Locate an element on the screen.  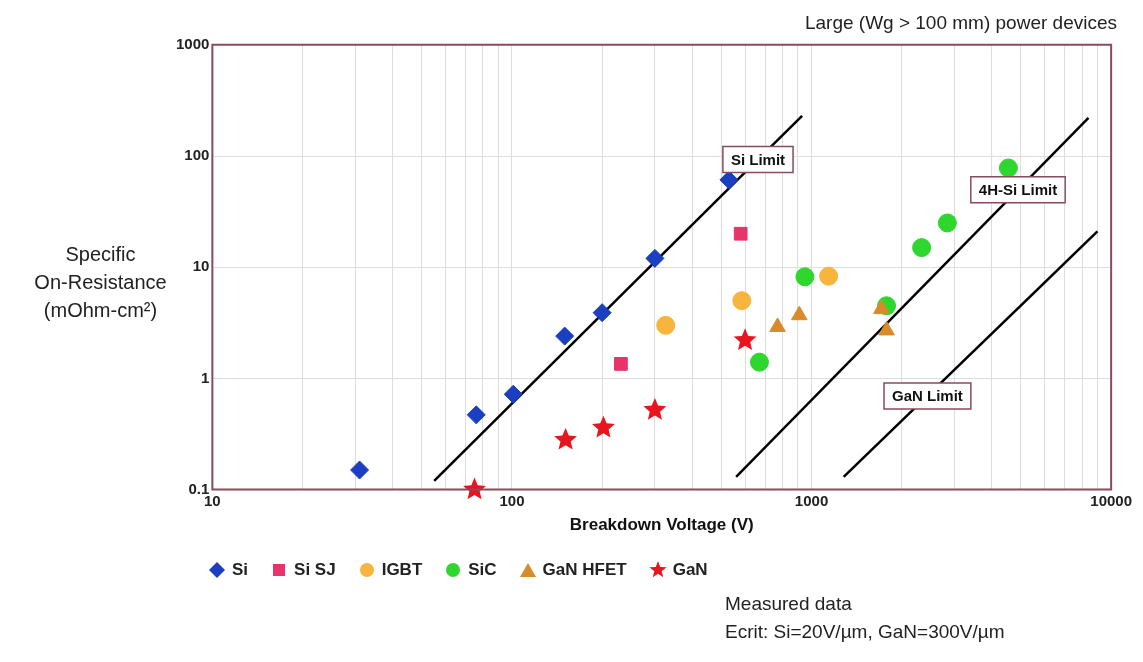
y-tick-label: 1000 is located at coordinates (192, 43).